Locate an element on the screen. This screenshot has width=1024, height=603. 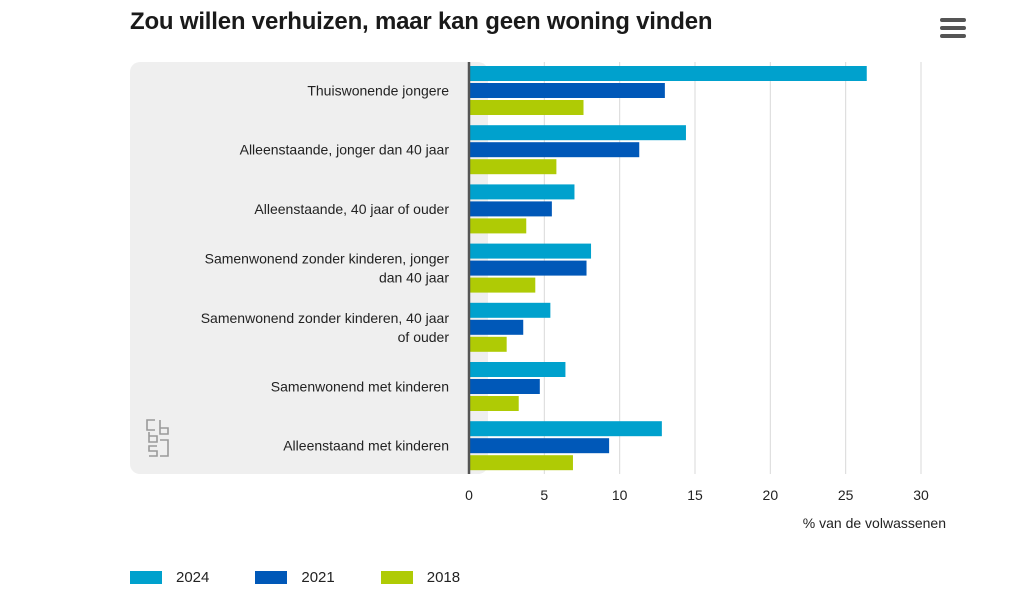
category-label-line: Thuiswonende jongere is located at coordinates (378, 91).